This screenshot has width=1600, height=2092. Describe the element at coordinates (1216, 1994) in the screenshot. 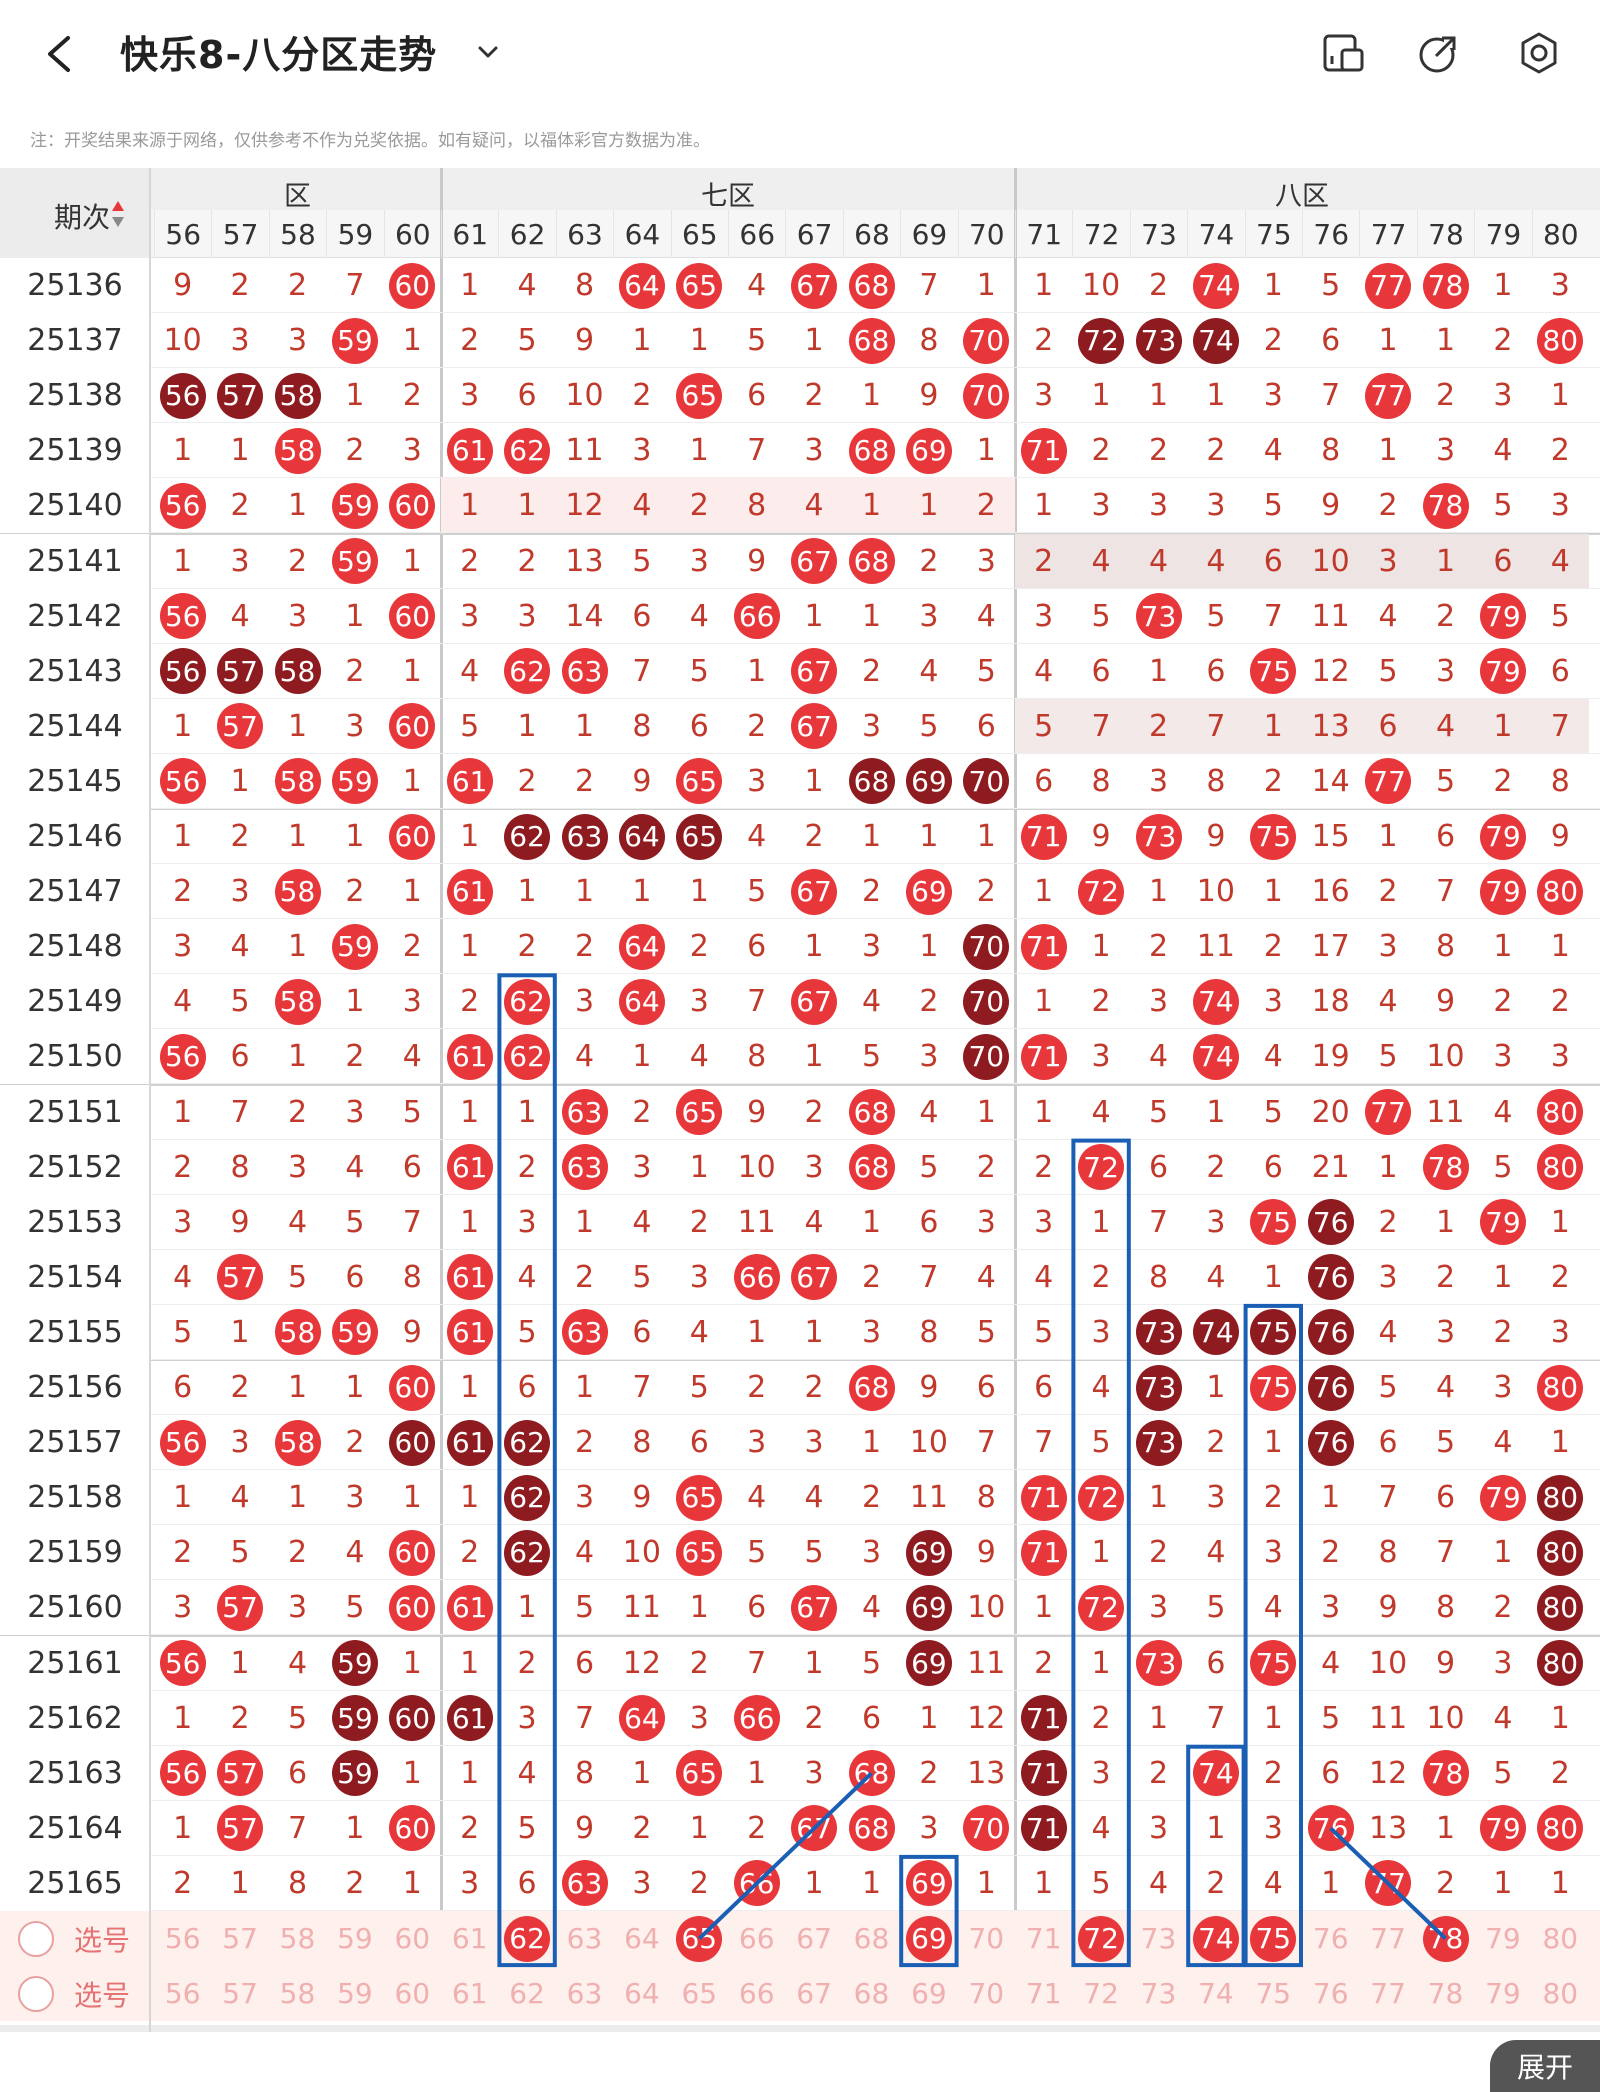

I see `selectable-number: 74` at that location.